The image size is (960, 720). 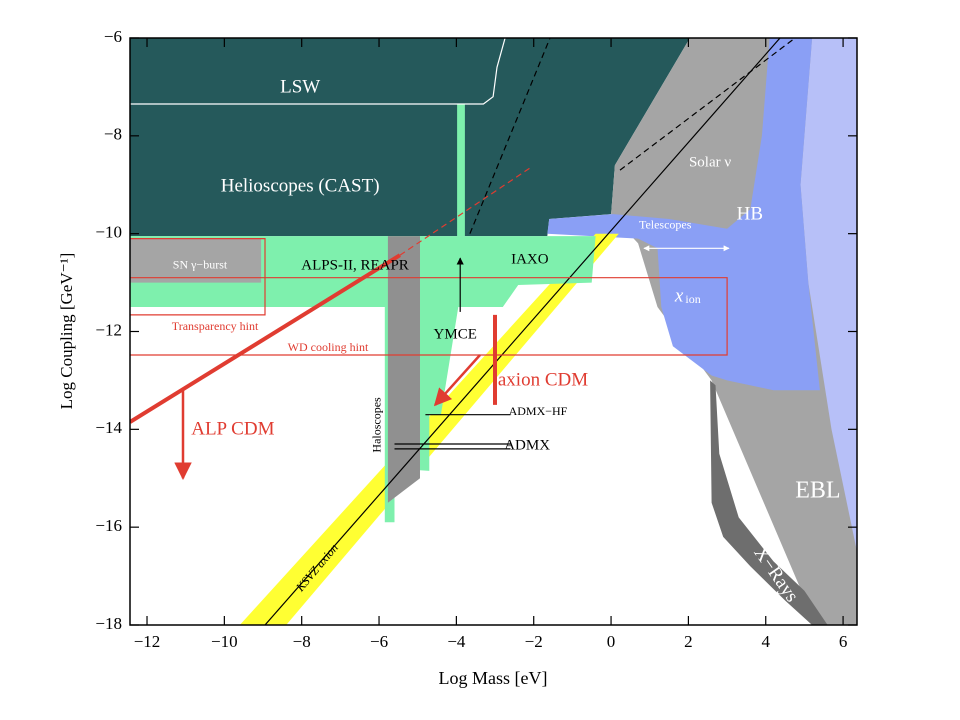 What do you see at coordinates (710, 163) in the screenshot?
I see `annotation: Solar ν` at bounding box center [710, 163].